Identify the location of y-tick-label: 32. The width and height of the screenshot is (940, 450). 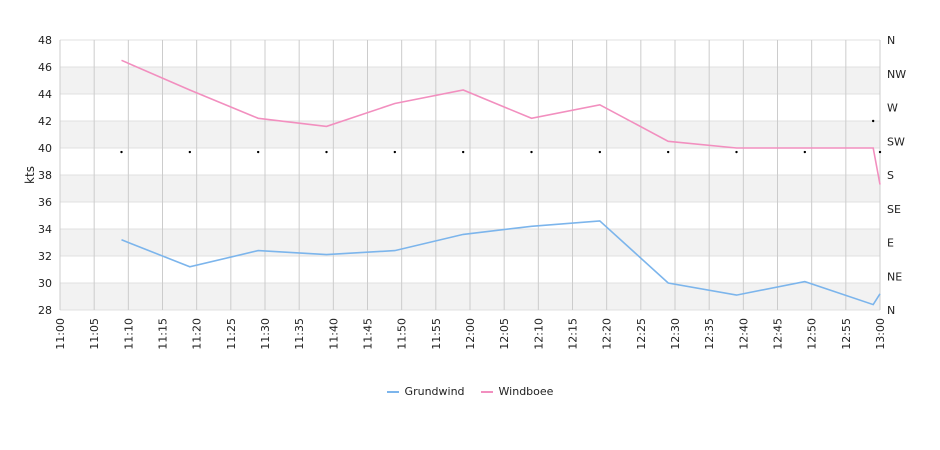
(45, 256).